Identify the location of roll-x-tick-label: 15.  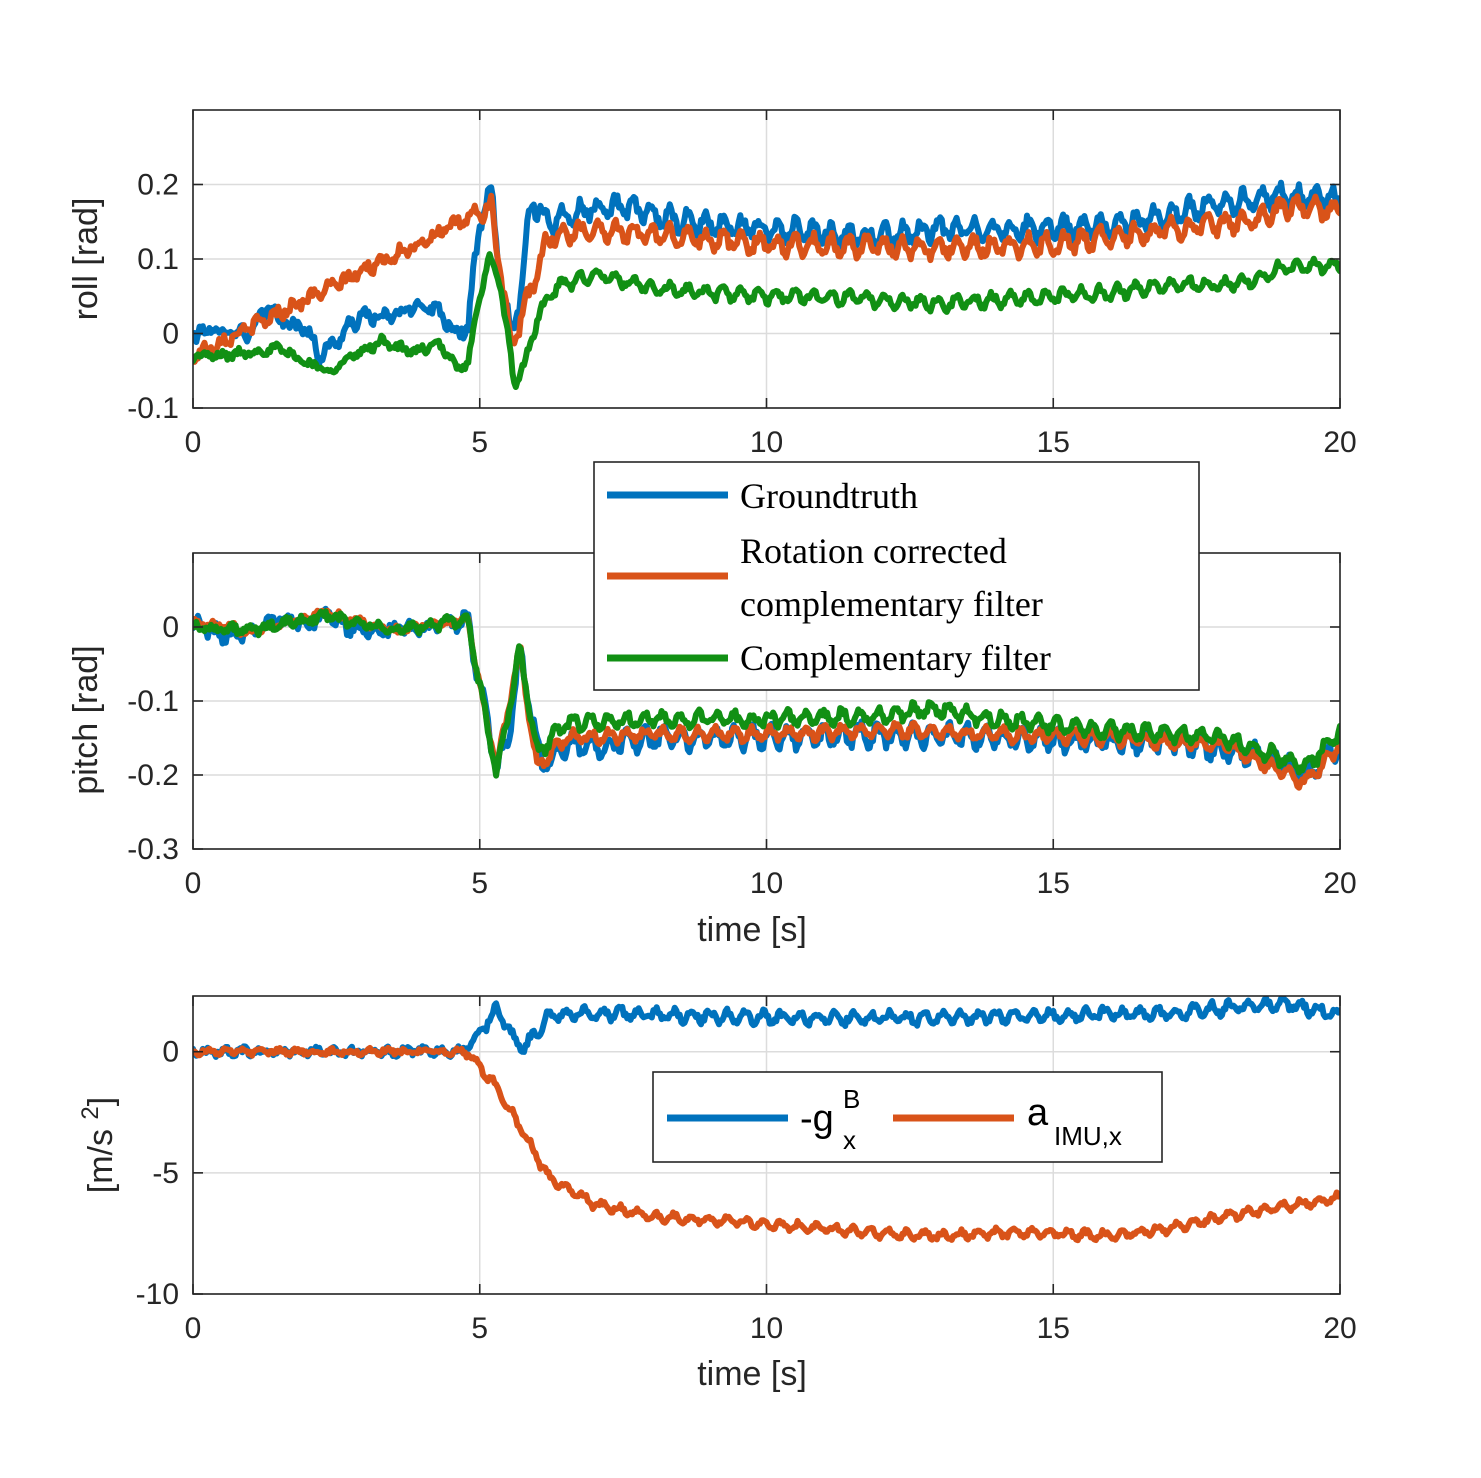
(1053, 442).